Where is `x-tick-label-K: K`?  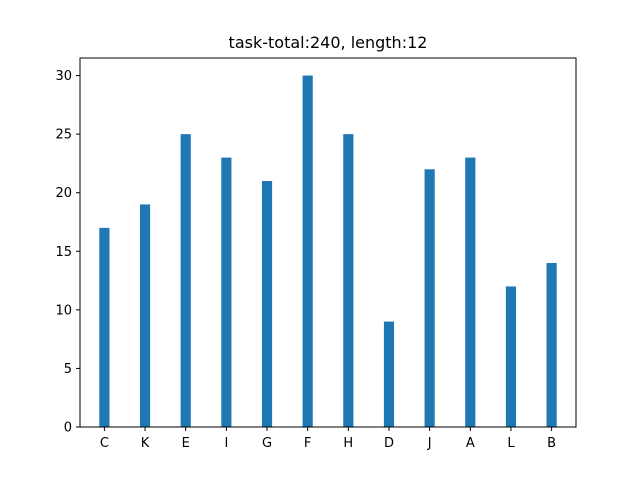
x-tick-label-K: K is located at coordinates (145, 443).